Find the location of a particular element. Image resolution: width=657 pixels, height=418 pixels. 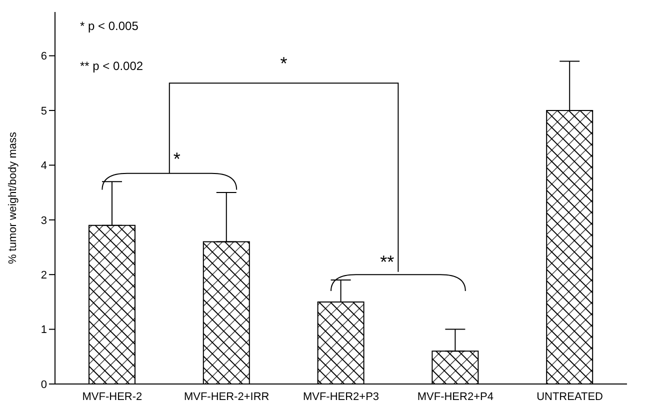

y-tick-label: 1 is located at coordinates (43, 330).